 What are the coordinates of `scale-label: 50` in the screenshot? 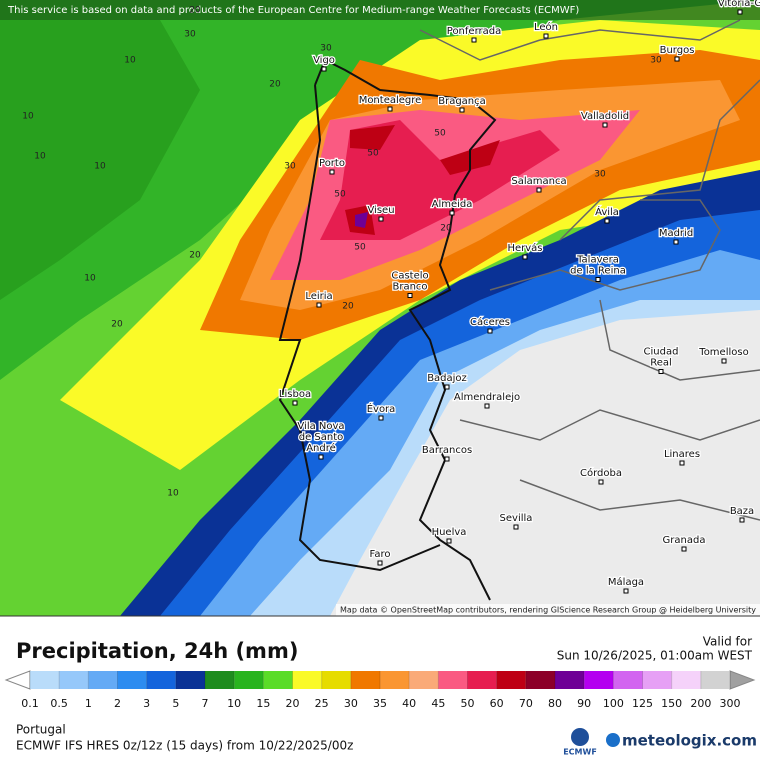 It's located at (468, 703).